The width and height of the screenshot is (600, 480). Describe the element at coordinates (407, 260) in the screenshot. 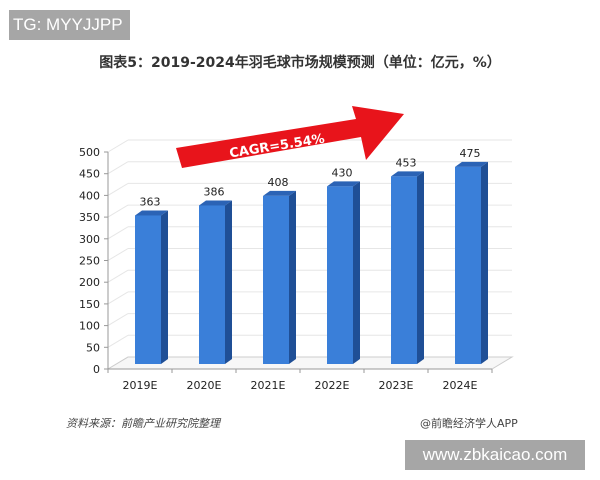

I see `bar: 453` at that location.